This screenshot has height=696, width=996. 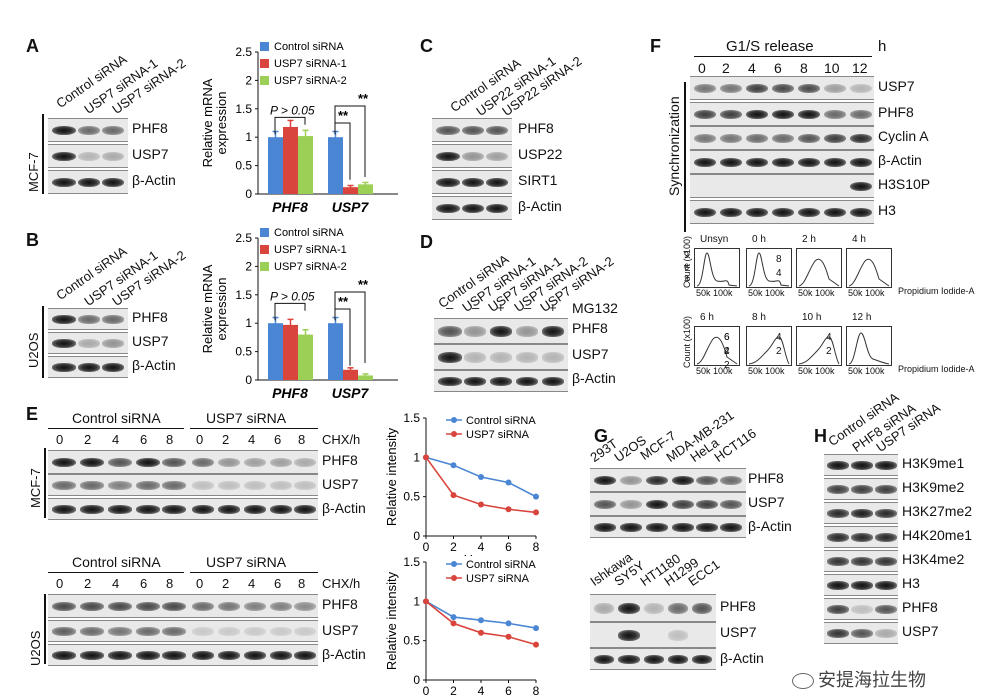 I want to click on panel-f-row-actin: β-Actin, so click(x=900, y=160).